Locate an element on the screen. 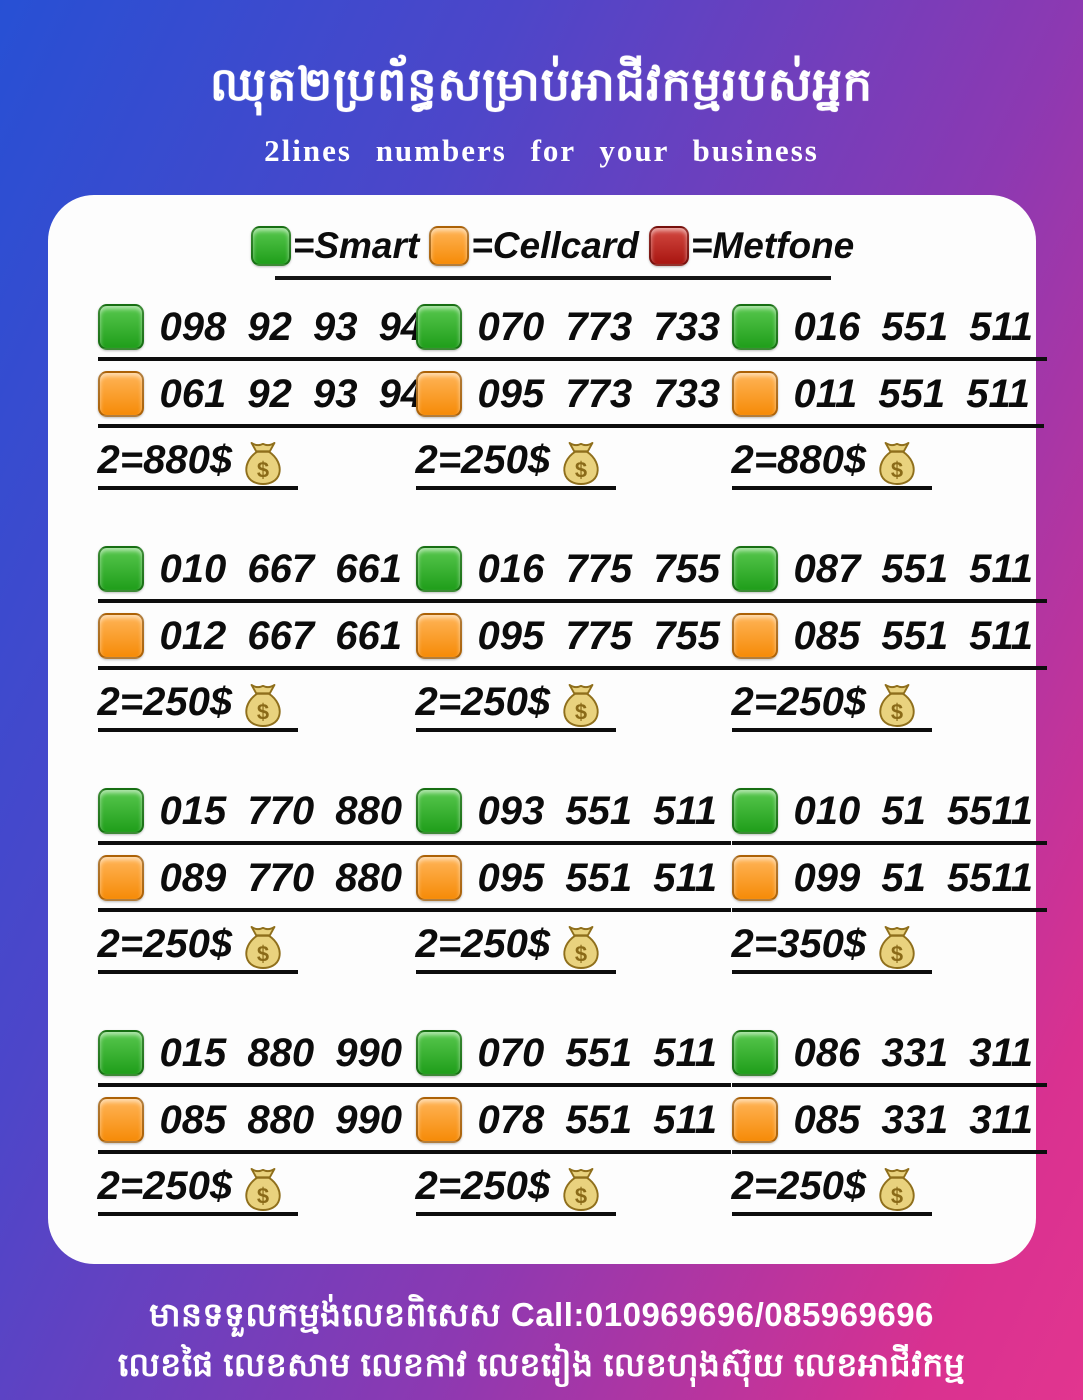 The width and height of the screenshot is (1083, 1400). price-text: 2=350$ is located at coordinates (799, 944).